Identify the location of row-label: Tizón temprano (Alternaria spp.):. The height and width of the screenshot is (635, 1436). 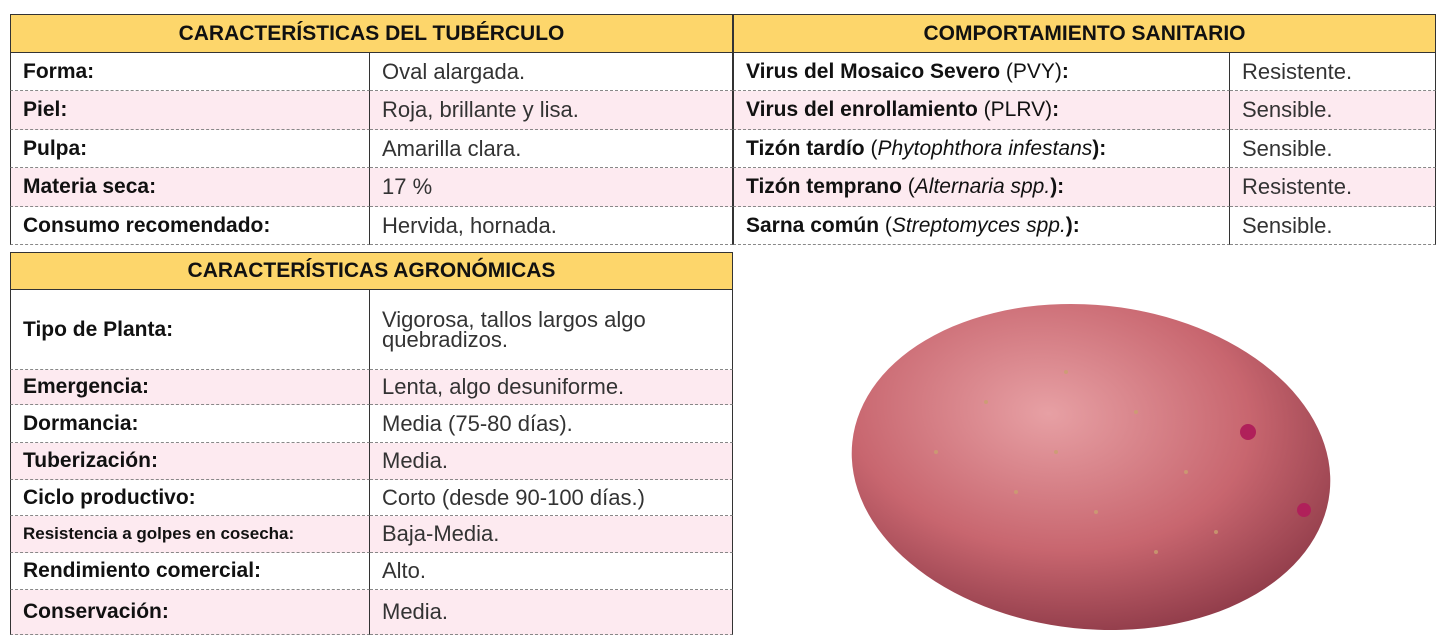
(981, 187).